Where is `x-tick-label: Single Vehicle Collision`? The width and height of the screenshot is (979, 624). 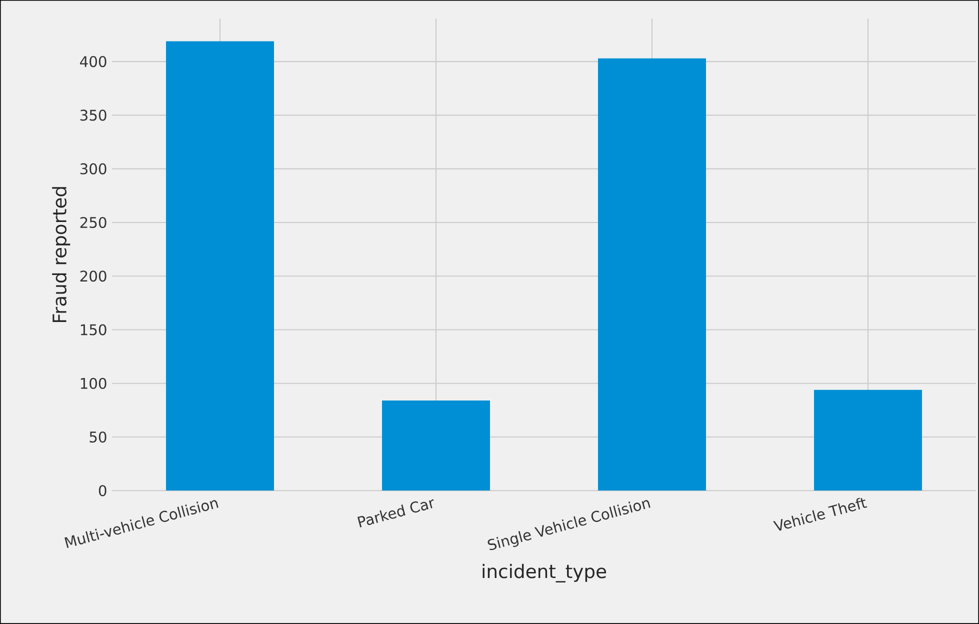 x-tick-label: Single Vehicle Collision is located at coordinates (569, 525).